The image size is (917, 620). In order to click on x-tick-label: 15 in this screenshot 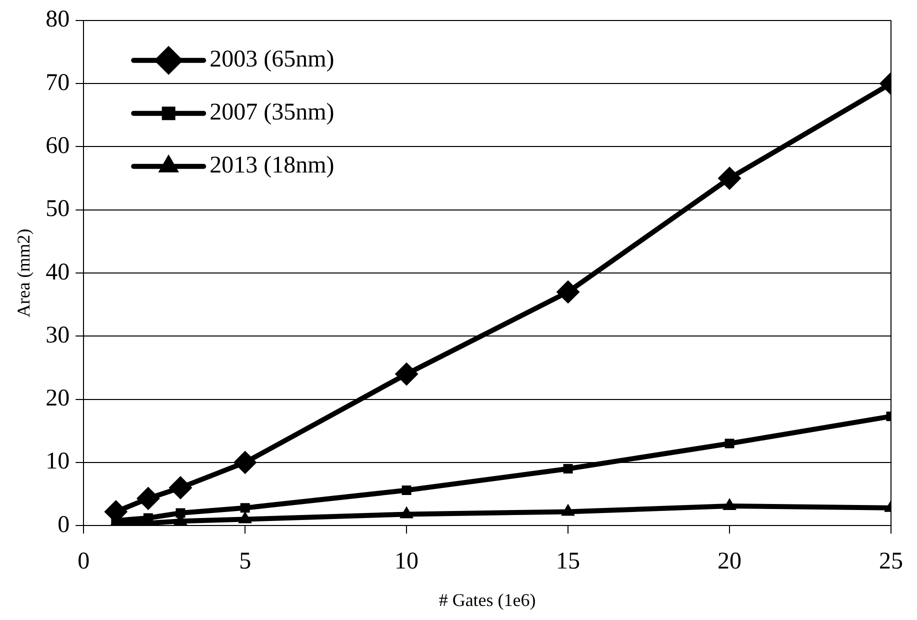, I will do `click(568, 561)`.